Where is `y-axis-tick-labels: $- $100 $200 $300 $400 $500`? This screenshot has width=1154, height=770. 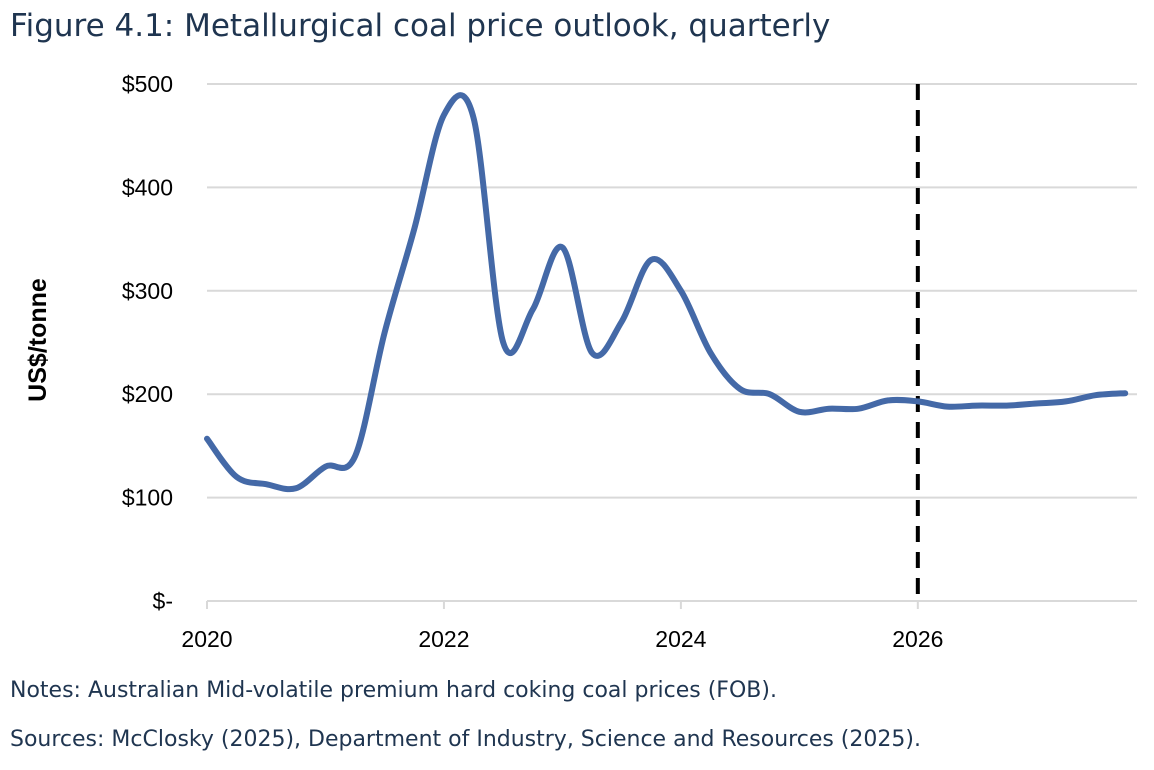 y-axis-tick-labels: $- $100 $200 $300 $400 $500 is located at coordinates (147, 342).